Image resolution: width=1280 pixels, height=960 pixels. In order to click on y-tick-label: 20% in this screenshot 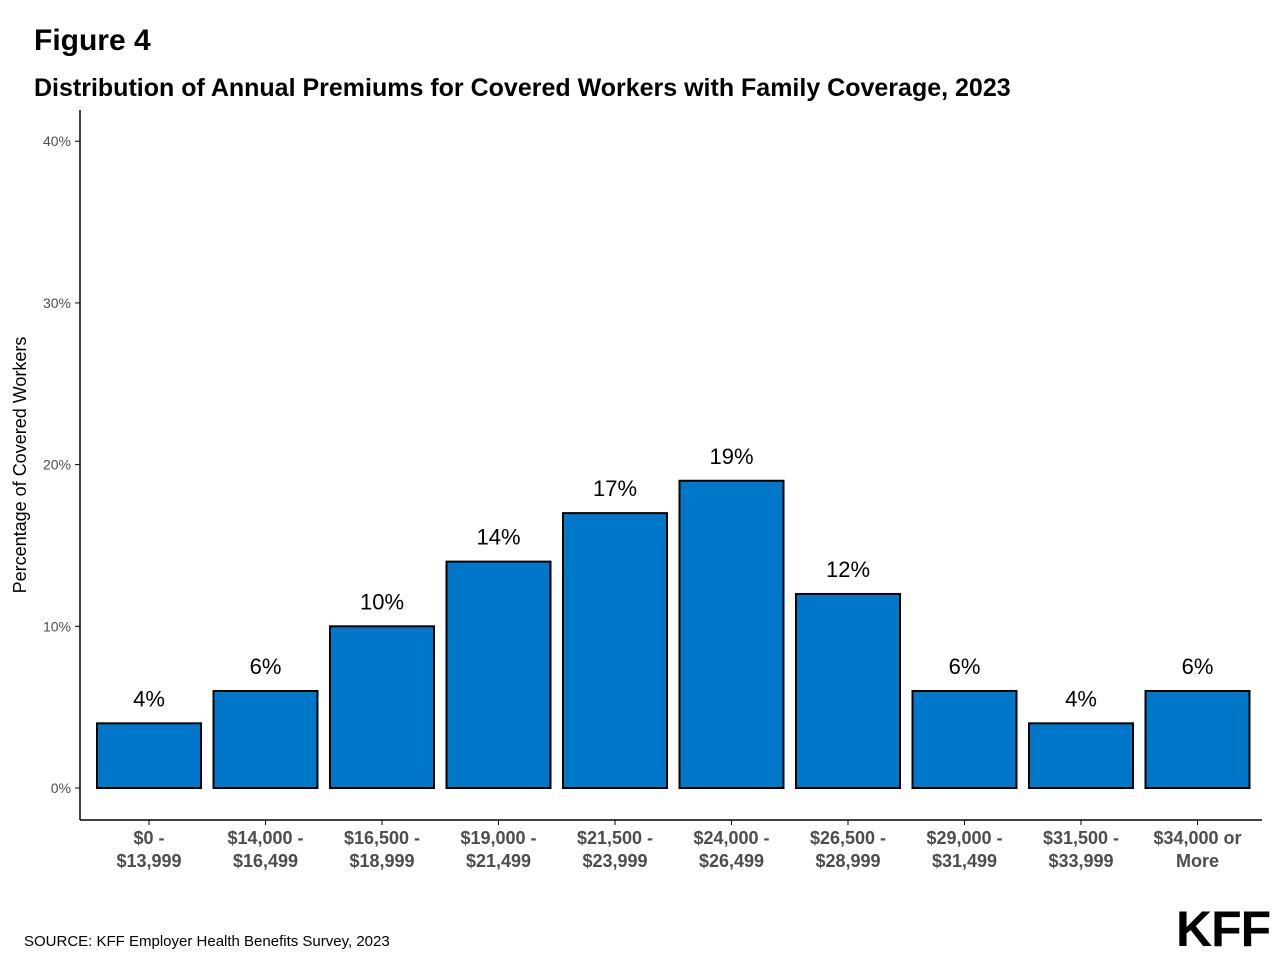, I will do `click(57, 465)`.